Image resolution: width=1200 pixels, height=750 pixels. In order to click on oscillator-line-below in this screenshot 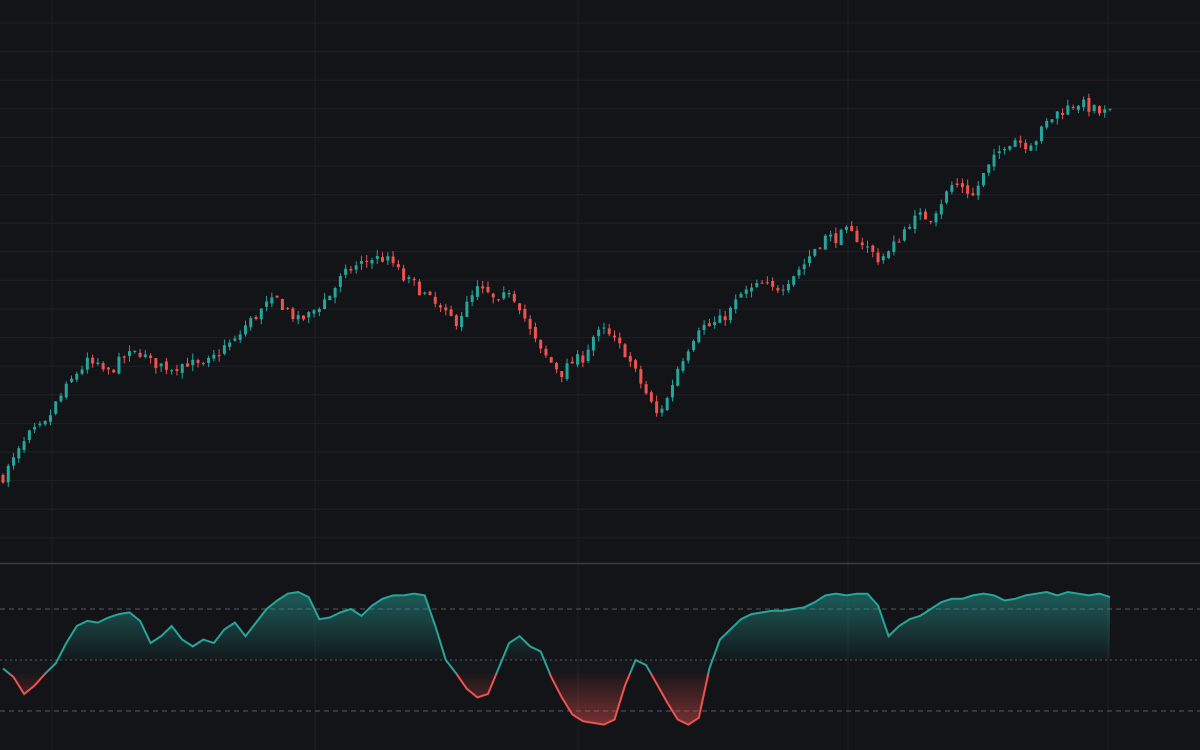, I will do `click(358, 699)`.